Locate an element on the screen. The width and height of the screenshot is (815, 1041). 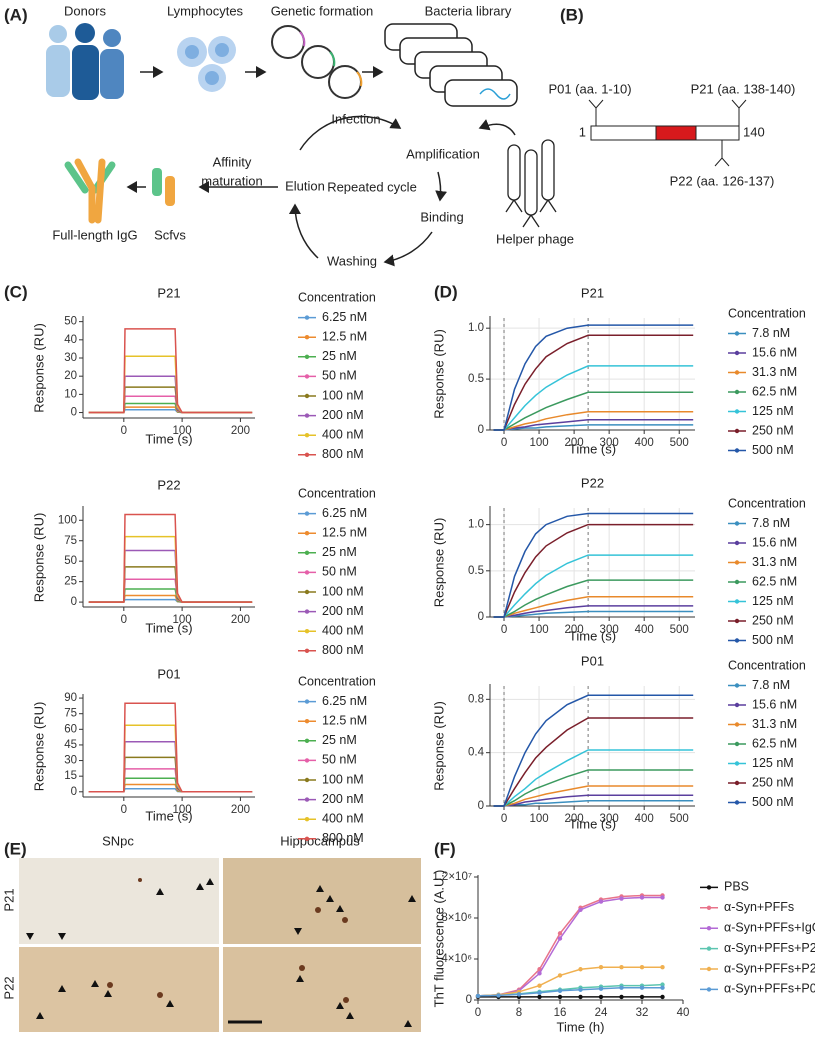
legend-label: 15.6 nM is located at coordinates (774, 542).